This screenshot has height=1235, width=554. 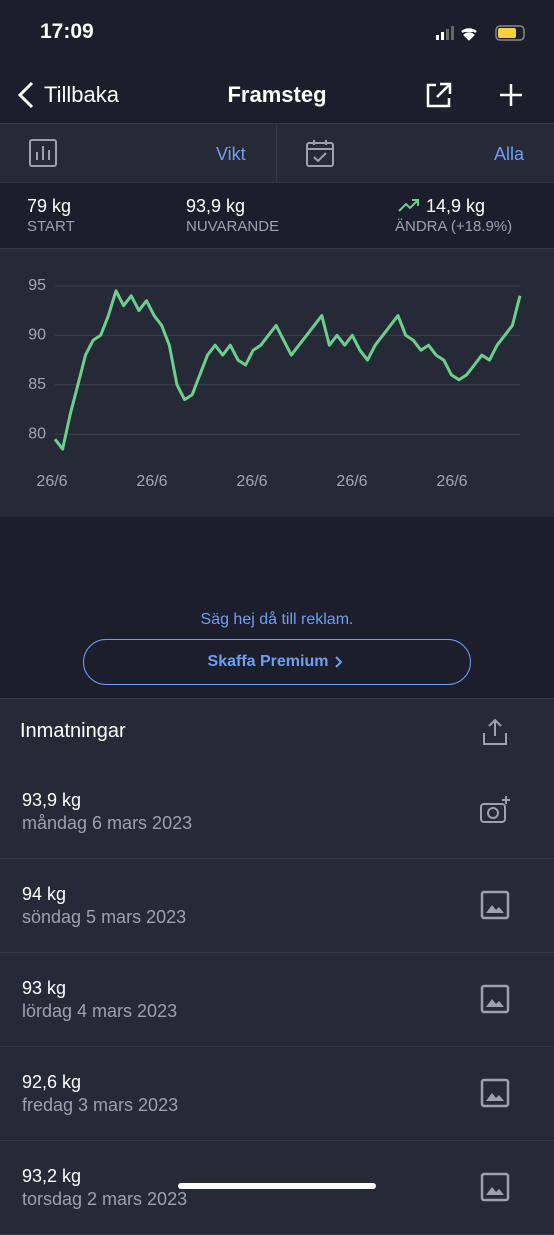 I want to click on y-tick-label: 85, so click(x=37, y=384).